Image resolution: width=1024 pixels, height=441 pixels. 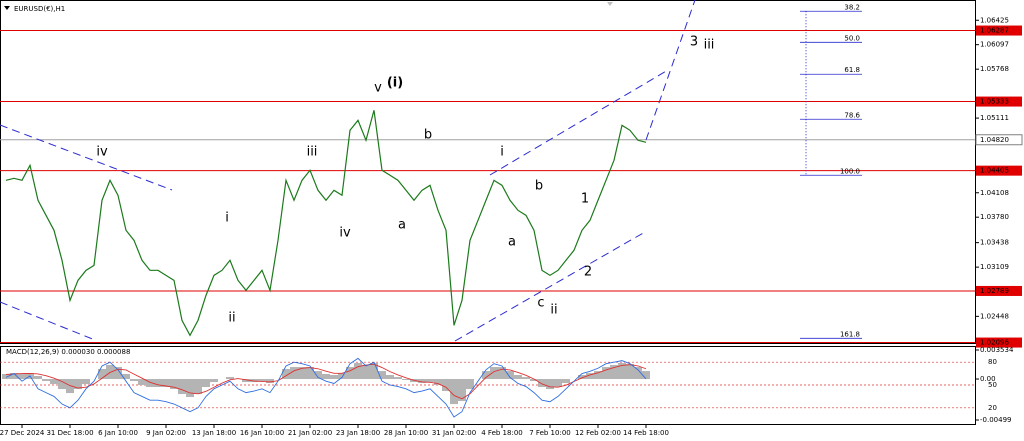 I want to click on x-tick-label: 23 Jan 18:00, so click(x=358, y=433).